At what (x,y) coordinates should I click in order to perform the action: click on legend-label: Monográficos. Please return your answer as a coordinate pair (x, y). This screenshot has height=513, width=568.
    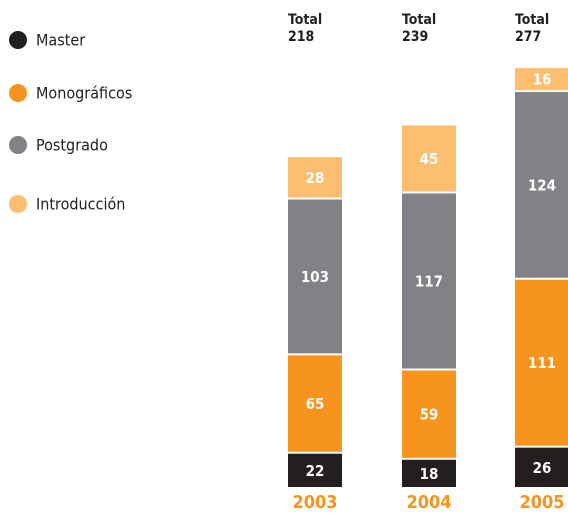
    Looking at the image, I should click on (84, 93).